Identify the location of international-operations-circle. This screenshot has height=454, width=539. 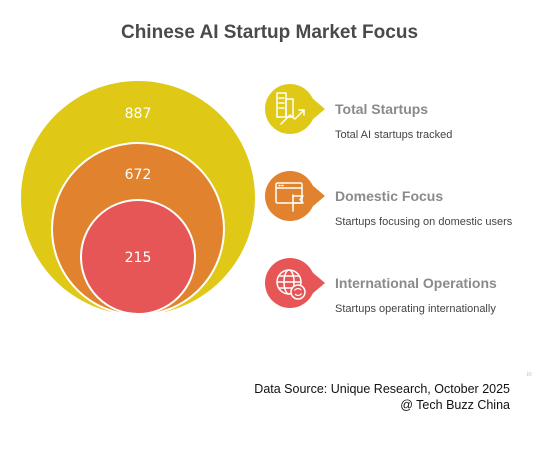
(138, 257).